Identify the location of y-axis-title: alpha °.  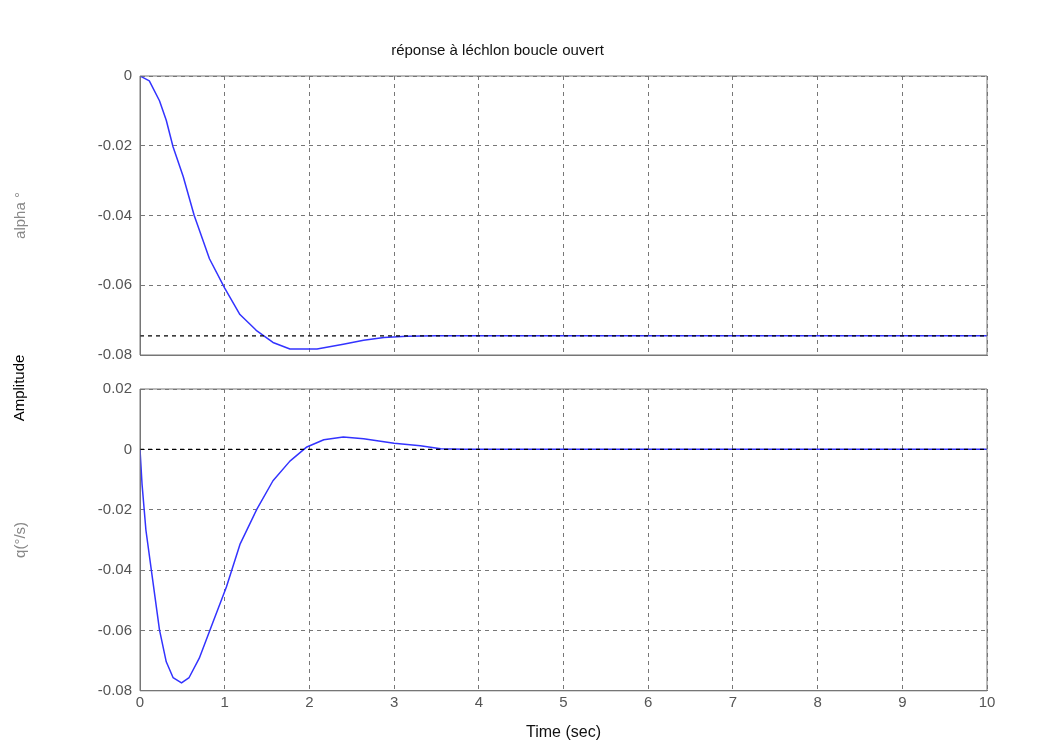
(20, 215).